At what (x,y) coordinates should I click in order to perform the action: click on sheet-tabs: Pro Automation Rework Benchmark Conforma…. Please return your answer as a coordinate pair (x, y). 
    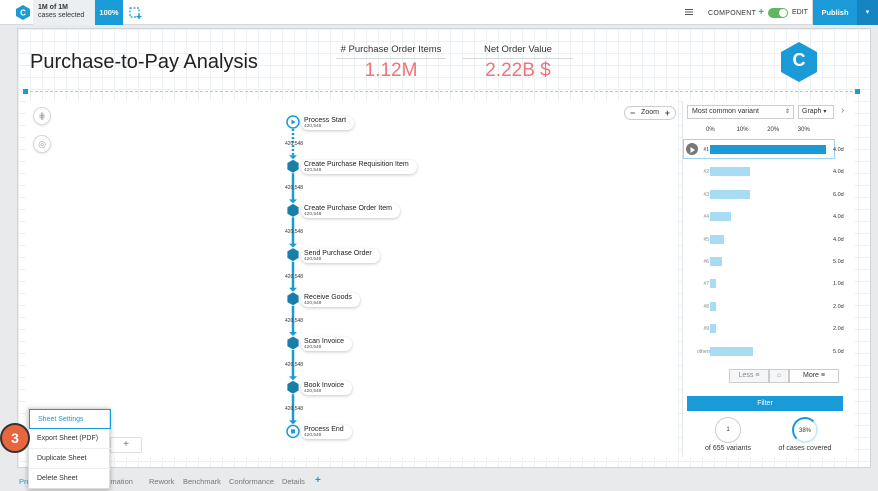
    Looking at the image, I should click on (439, 481).